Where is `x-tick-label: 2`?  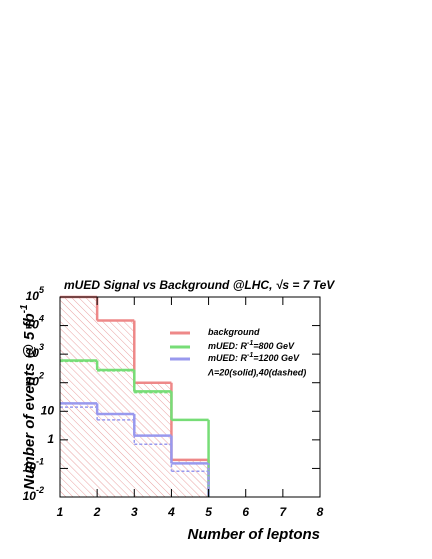 x-tick-label: 2 is located at coordinates (97, 512).